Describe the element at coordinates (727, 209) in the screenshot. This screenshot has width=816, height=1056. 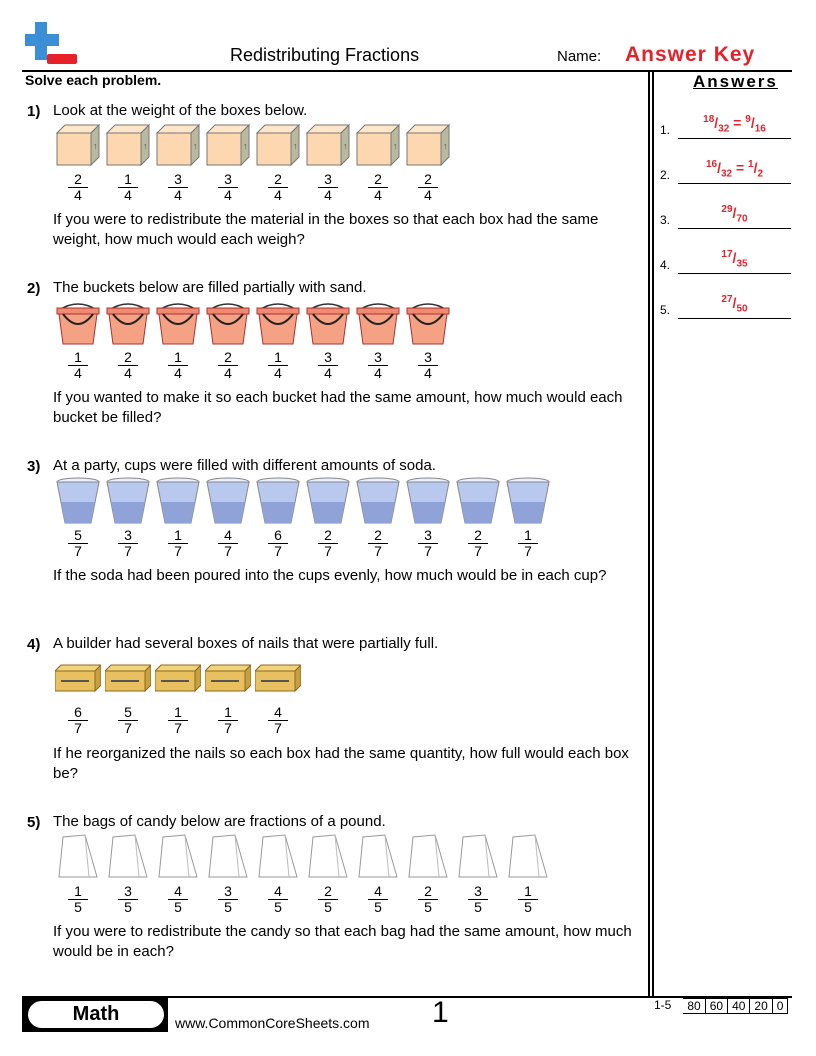
I see `answer-numerator: 29` at that location.